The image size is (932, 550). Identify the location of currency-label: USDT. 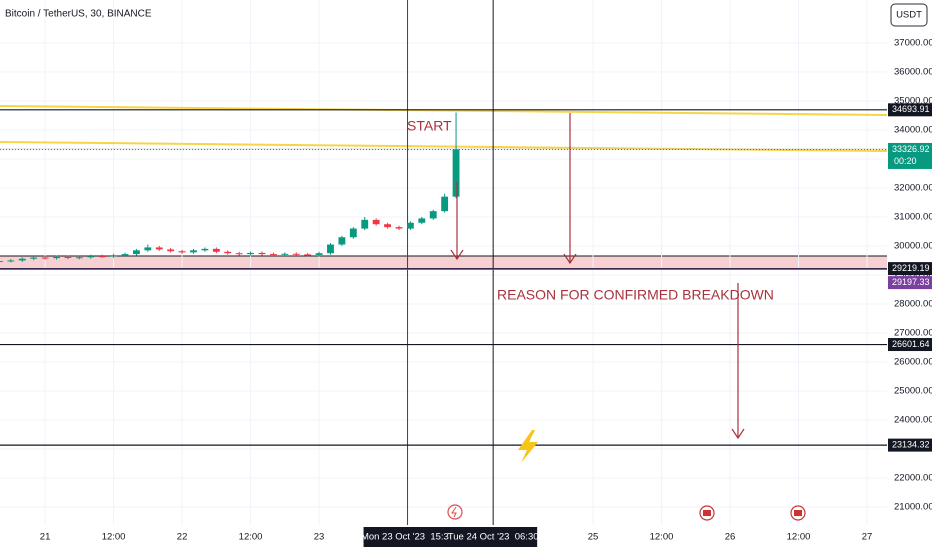
(909, 15).